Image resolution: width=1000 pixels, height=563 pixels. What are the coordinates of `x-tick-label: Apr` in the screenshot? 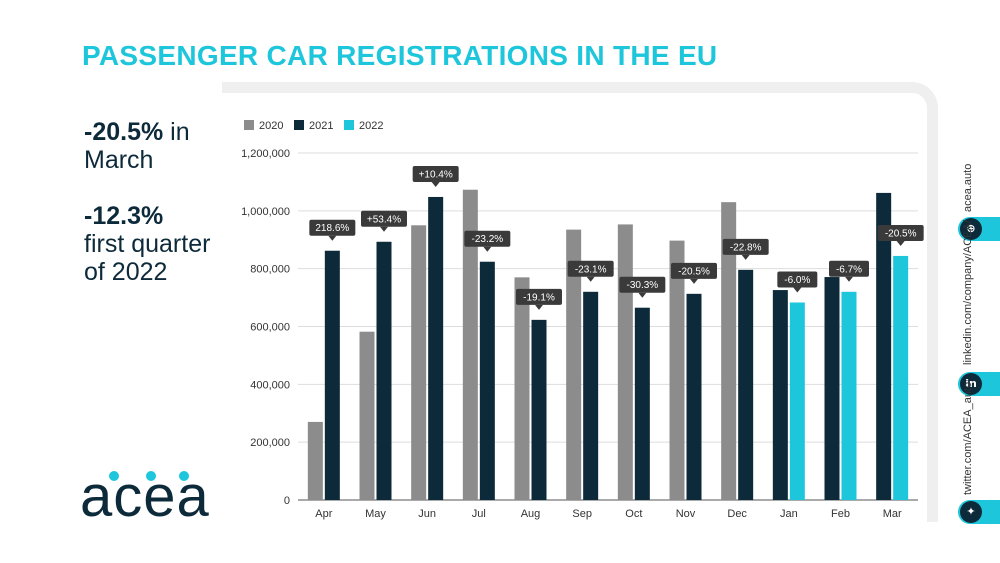 It's located at (323, 514).